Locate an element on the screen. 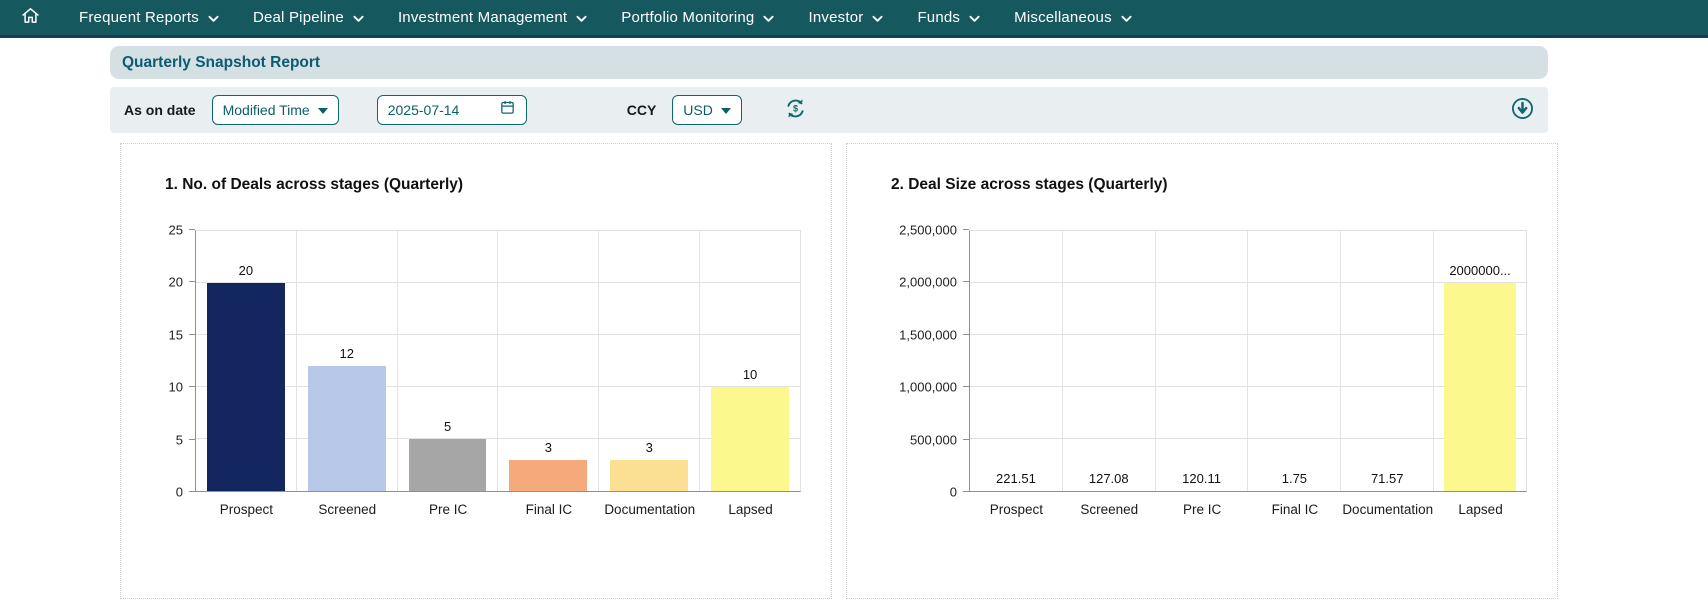  nav-item-deal-pipeline: Deal Pipeline is located at coordinates (308, 18).